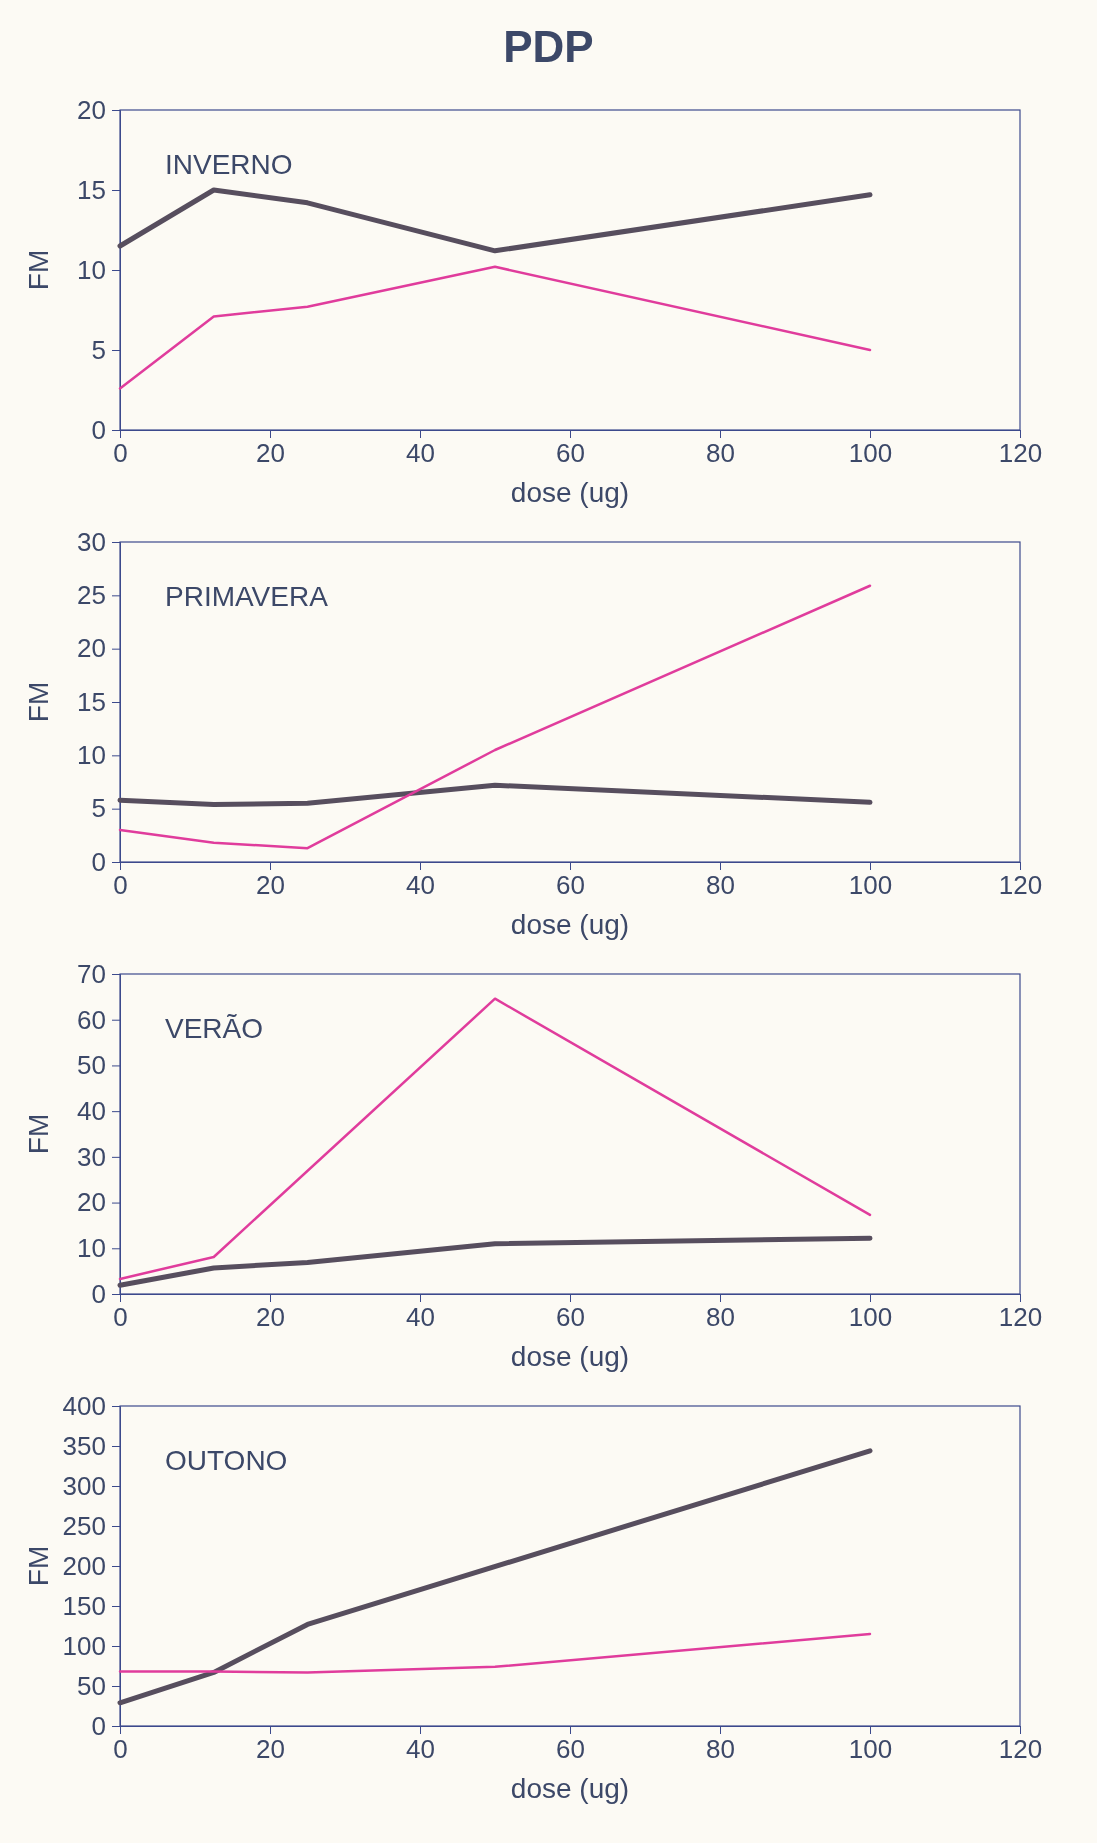  What do you see at coordinates (84, 1565) in the screenshot?
I see `y-tick-label: 200` at bounding box center [84, 1565].